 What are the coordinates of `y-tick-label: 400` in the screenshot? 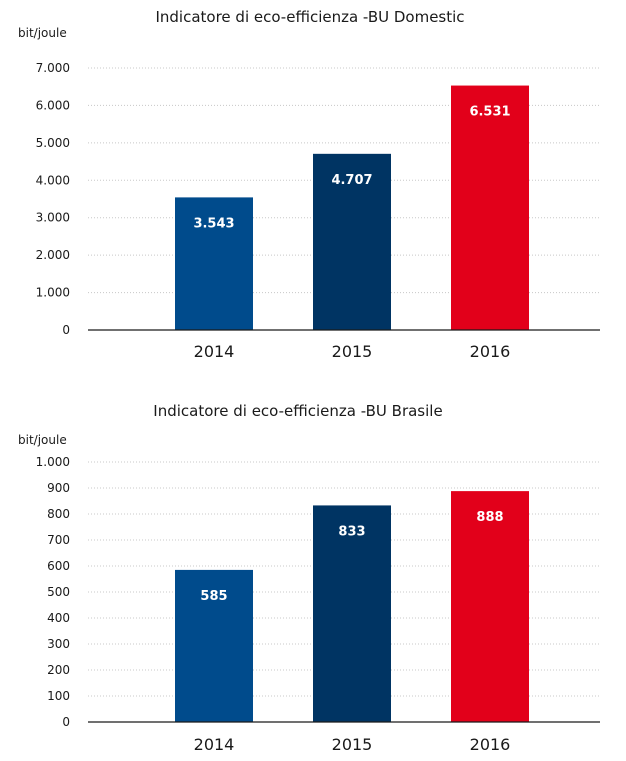 It's located at (58, 618).